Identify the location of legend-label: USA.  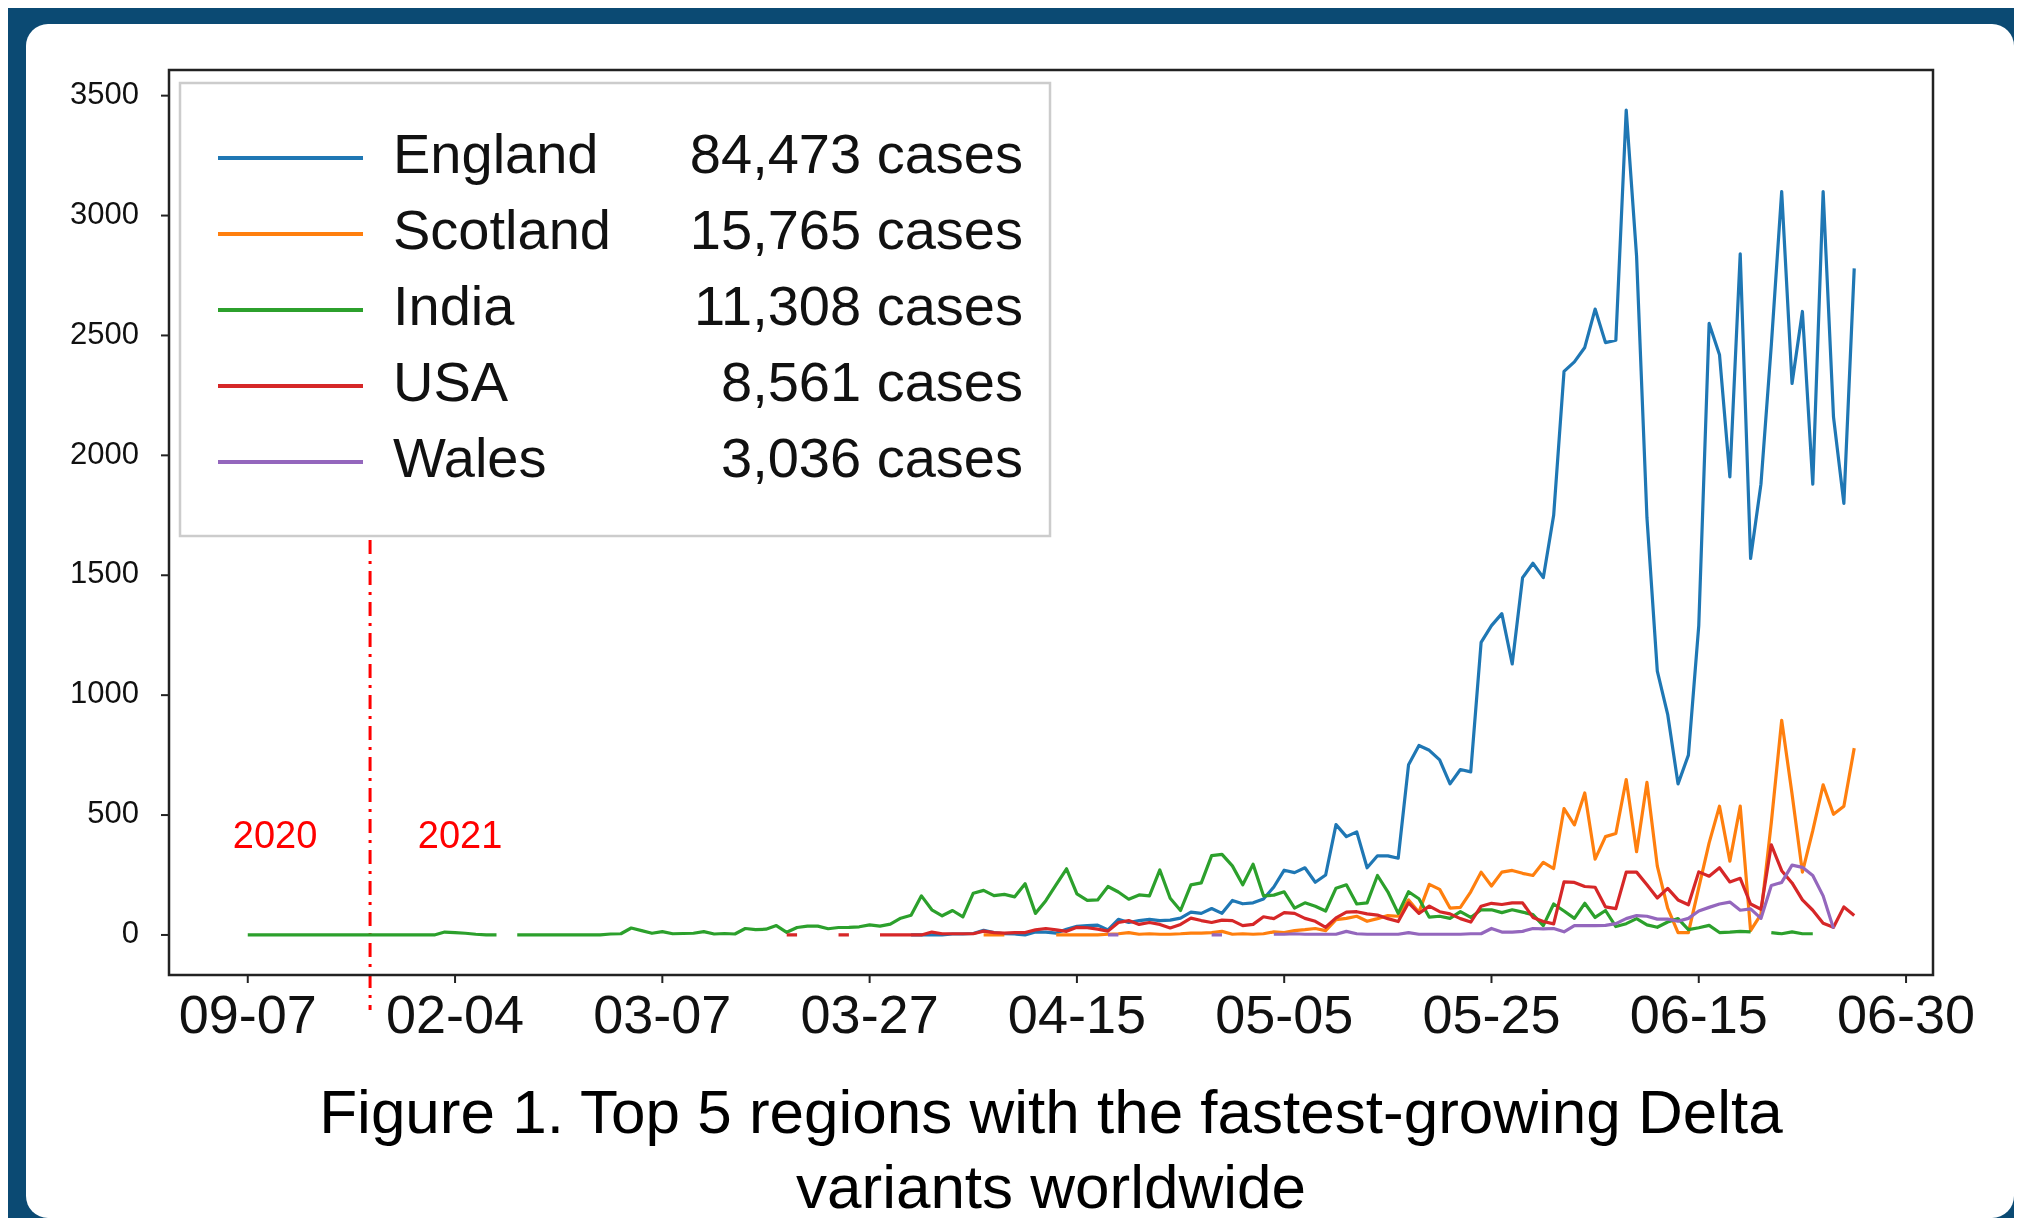
(451, 381).